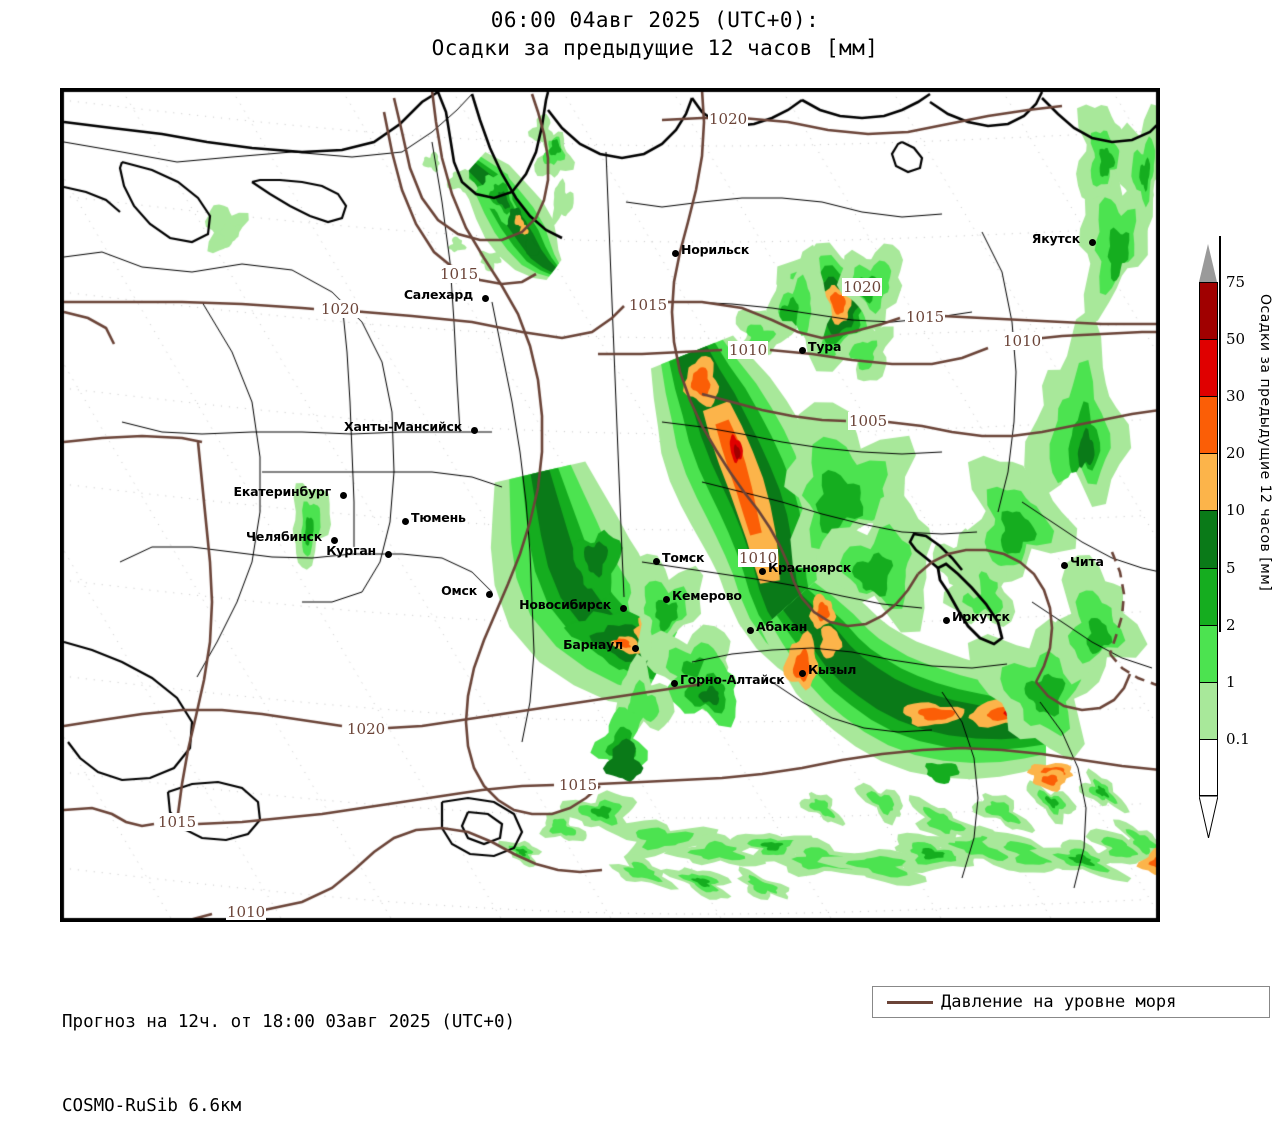  I want to click on city-label: Тура, so click(825, 346).